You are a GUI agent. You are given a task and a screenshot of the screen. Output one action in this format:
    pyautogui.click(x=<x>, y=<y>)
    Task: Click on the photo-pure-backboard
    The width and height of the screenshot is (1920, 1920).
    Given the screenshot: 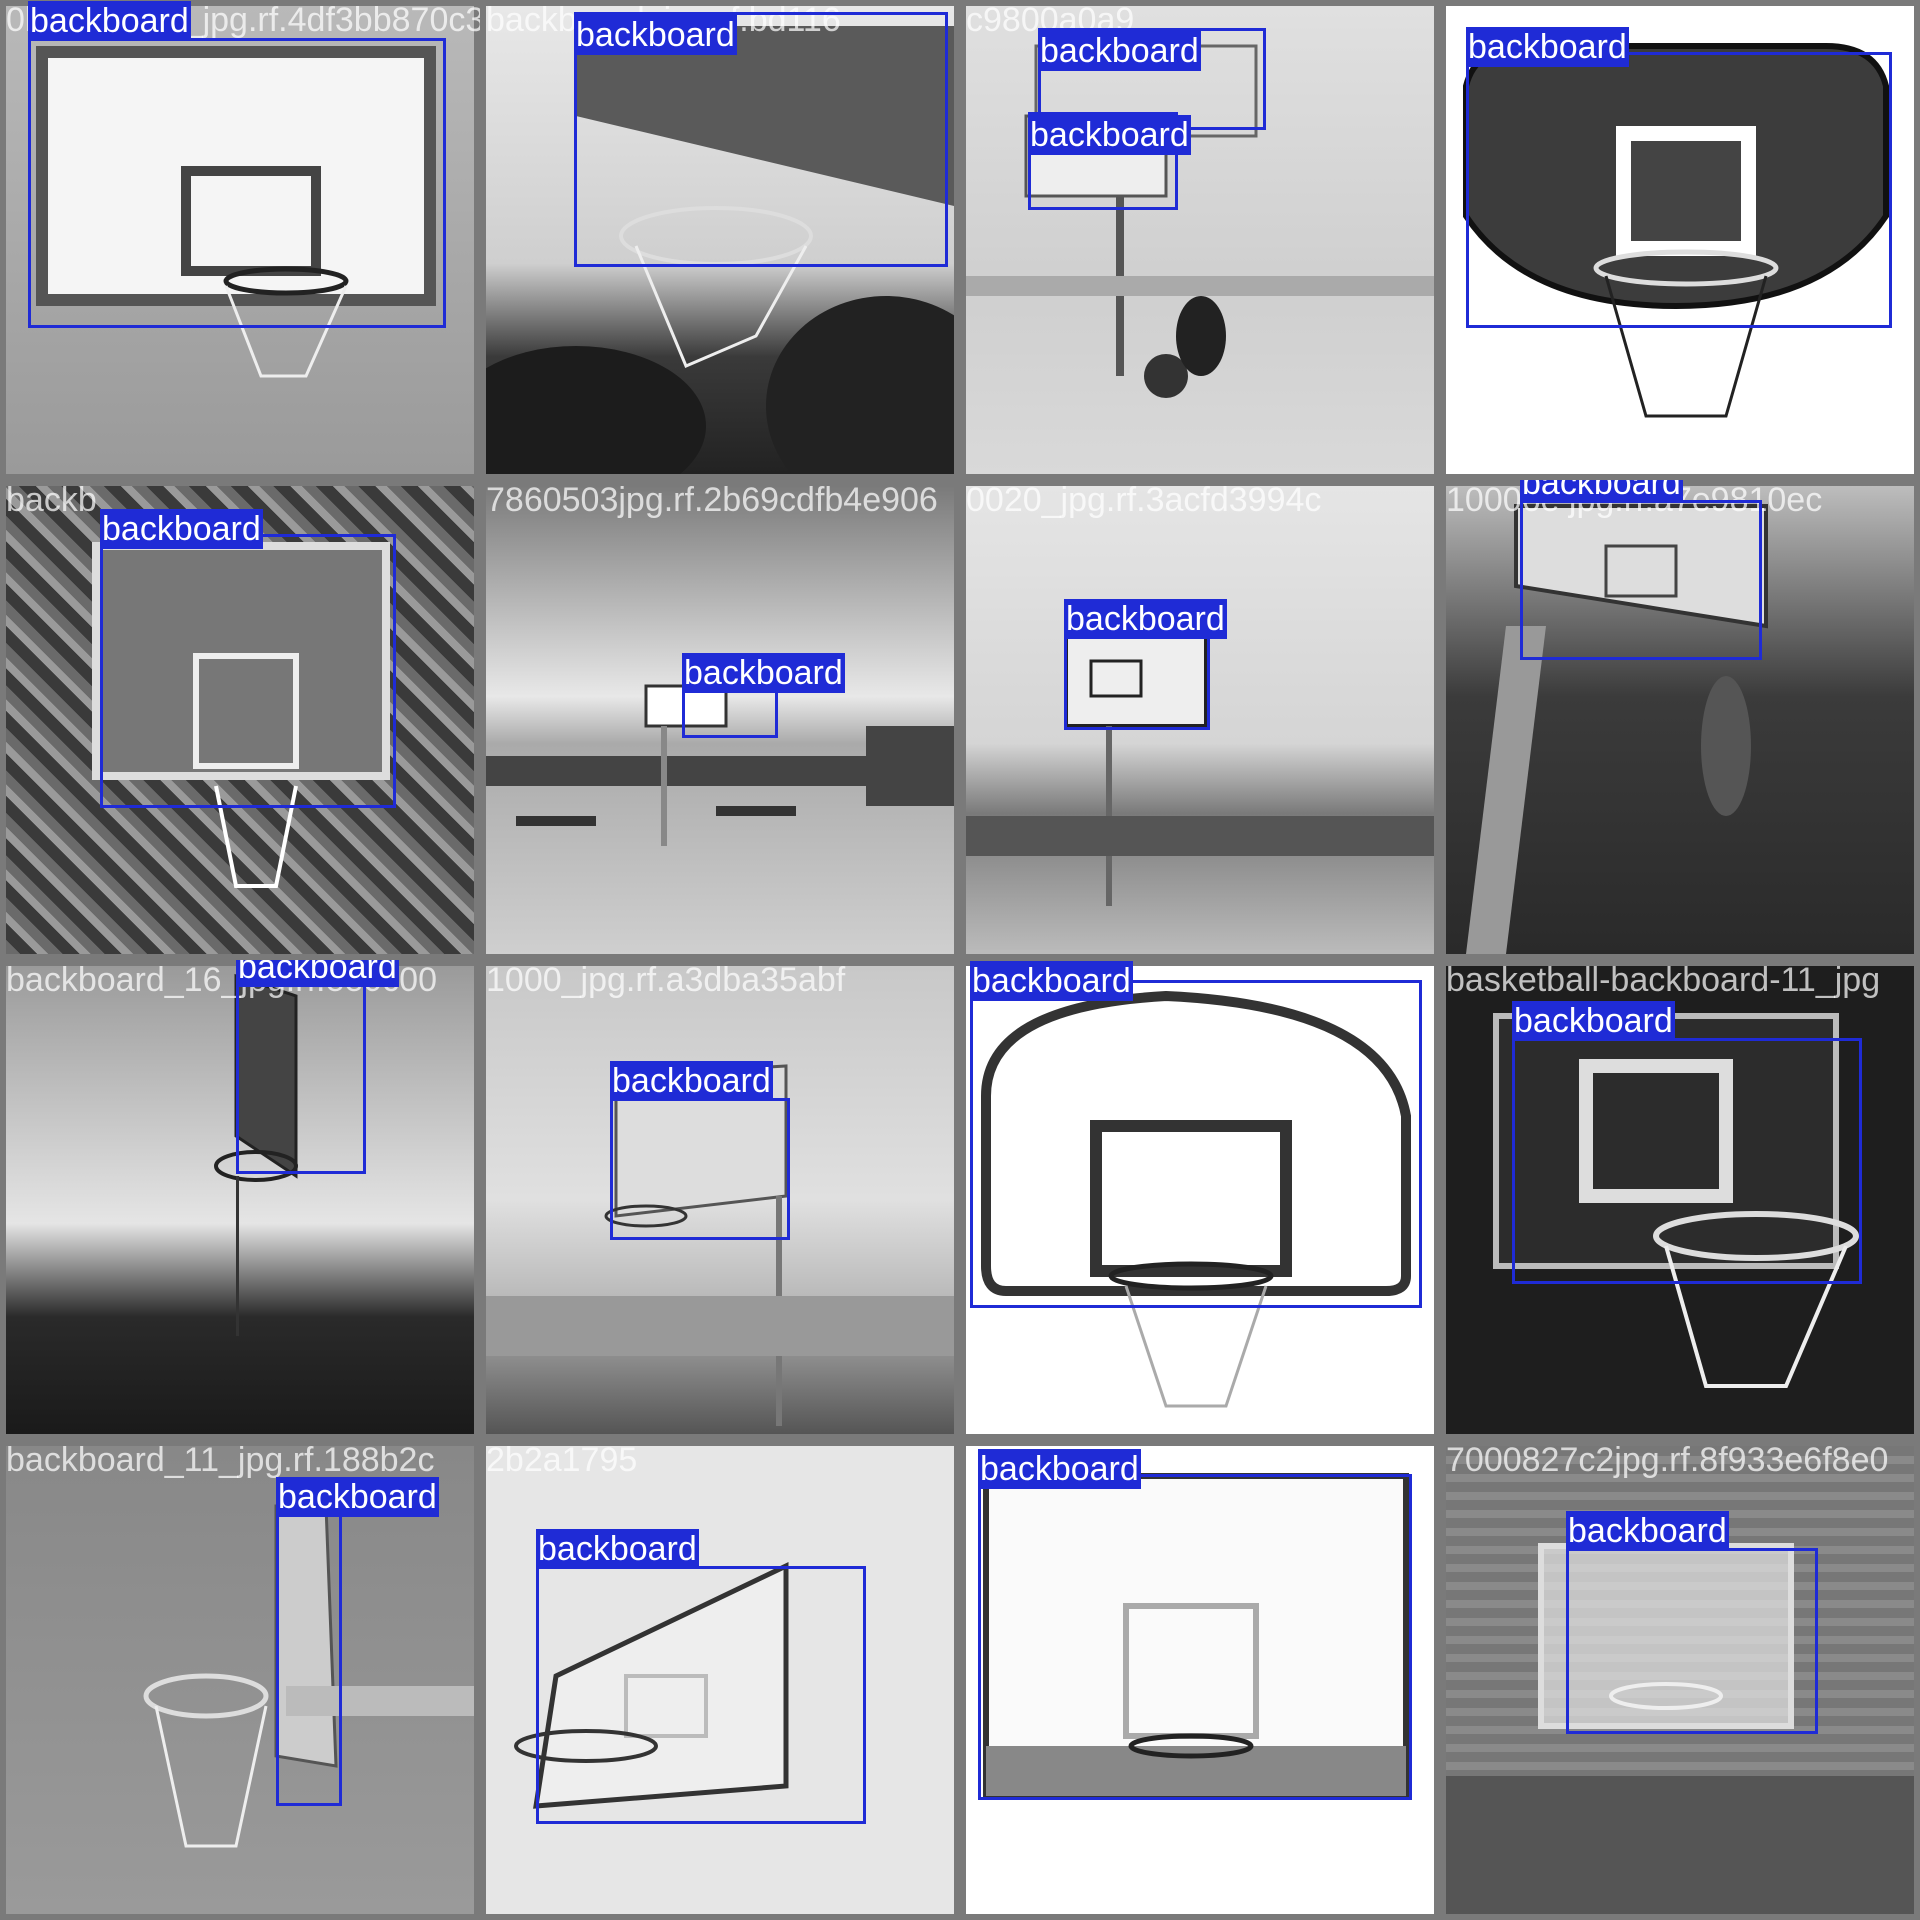 What is the action you would take?
    pyautogui.click(x=1680, y=240)
    